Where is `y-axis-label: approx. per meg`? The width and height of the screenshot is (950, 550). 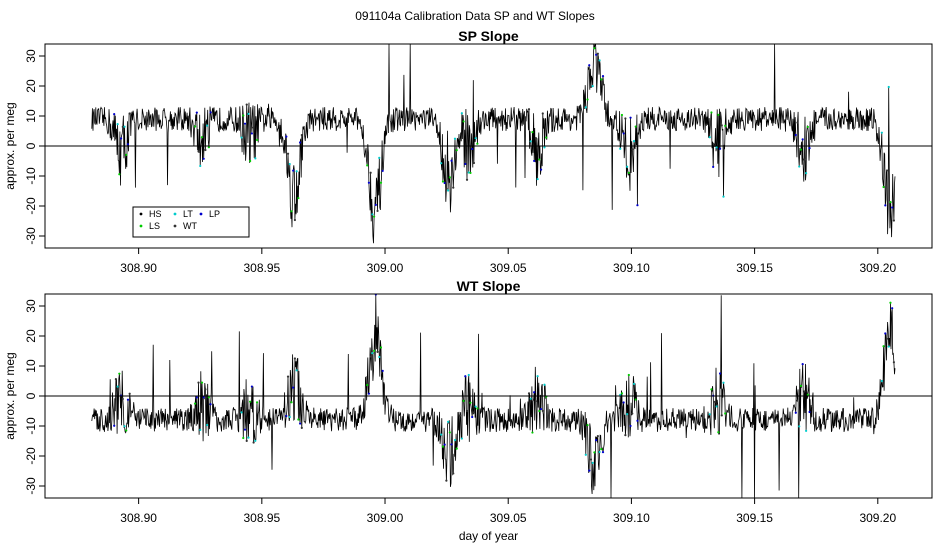 y-axis-label: approx. per meg is located at coordinates (10, 145).